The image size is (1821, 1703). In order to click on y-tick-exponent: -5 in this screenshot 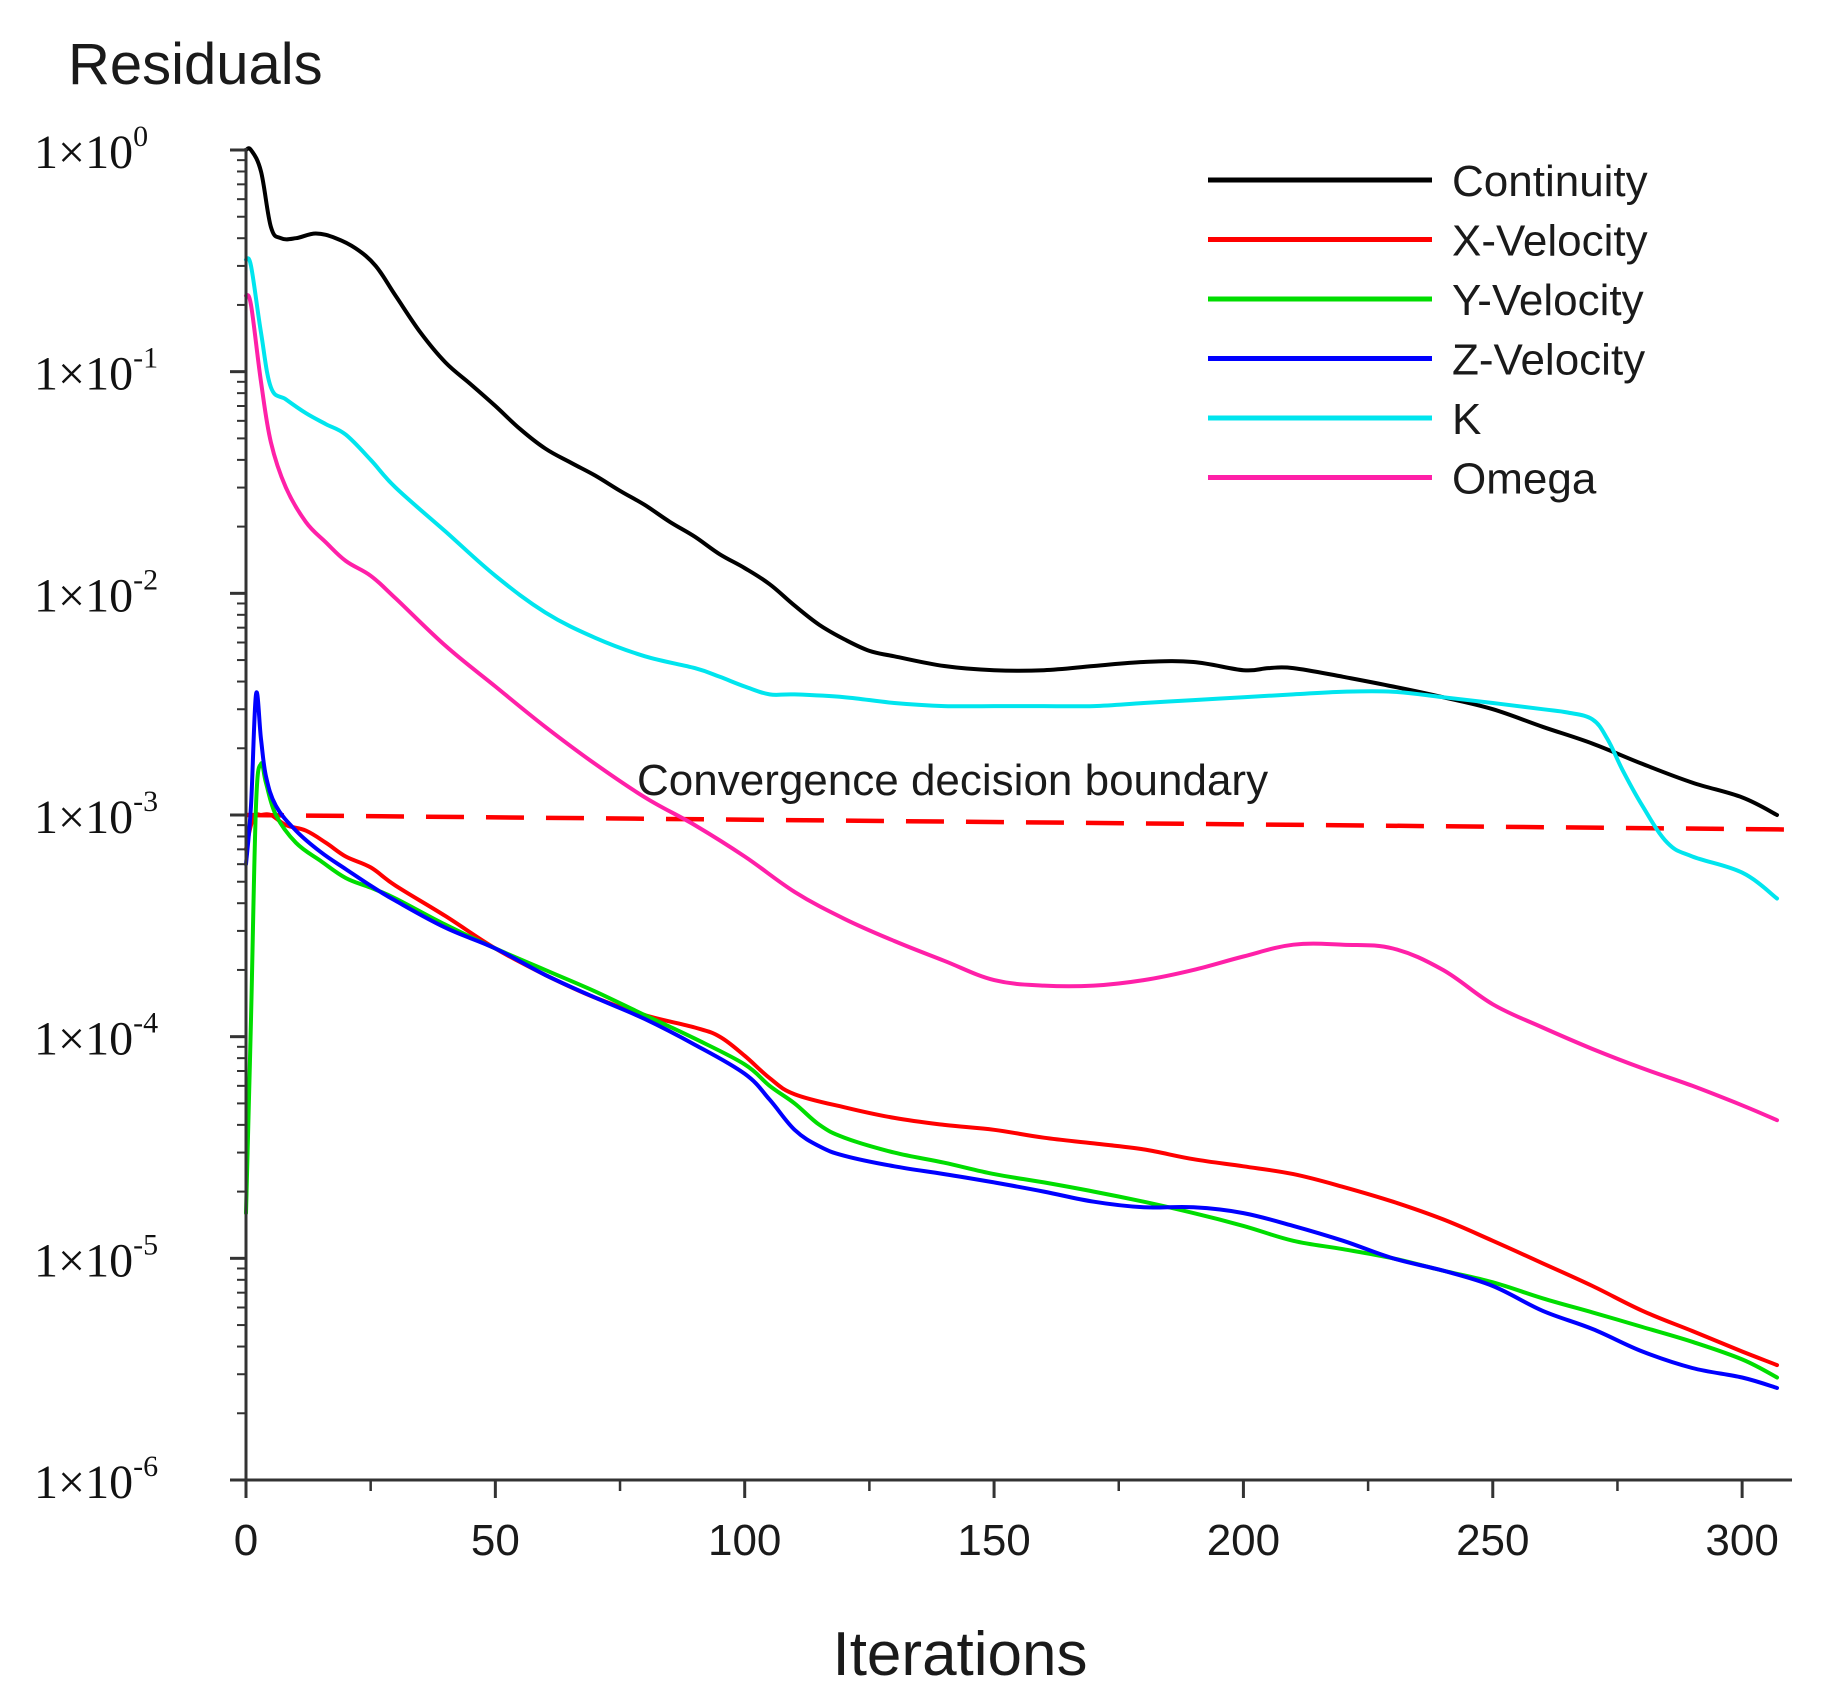, I will do `click(145, 1244)`.